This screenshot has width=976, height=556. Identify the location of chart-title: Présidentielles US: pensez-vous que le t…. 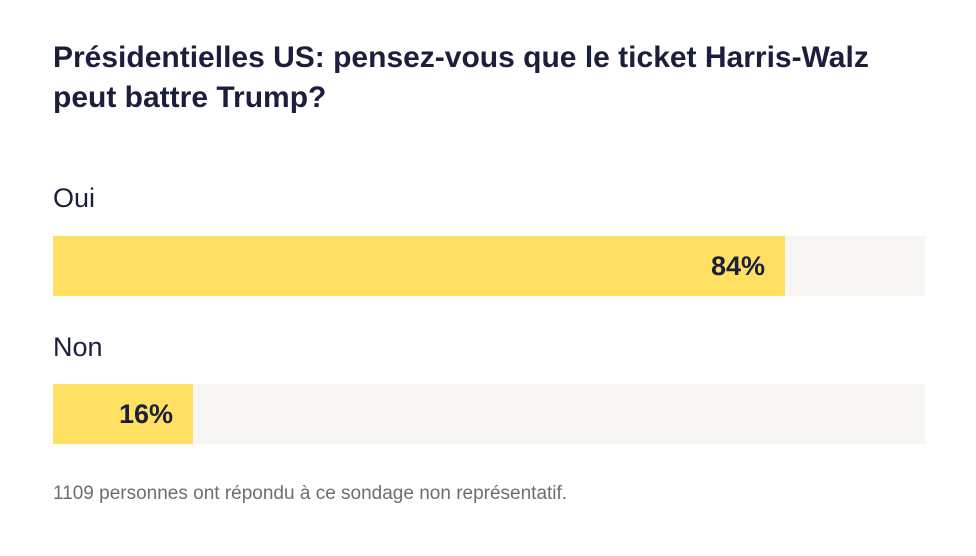
(461, 77).